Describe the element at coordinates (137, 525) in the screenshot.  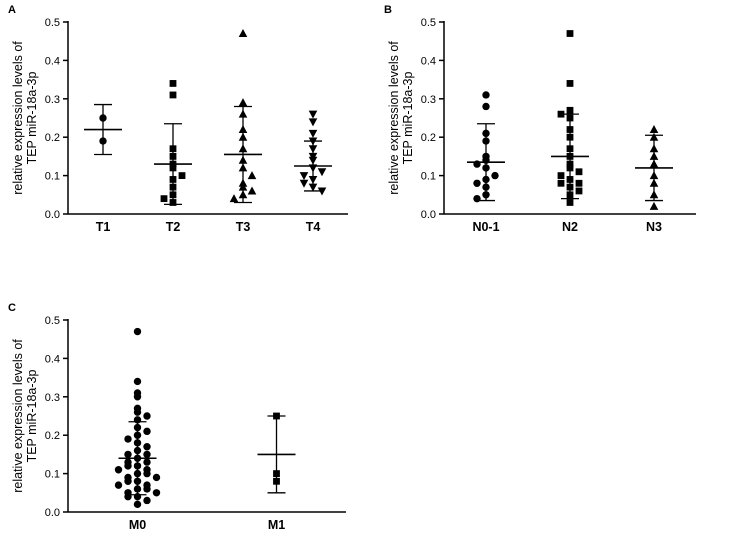
I see `x-category-label: M0` at that location.